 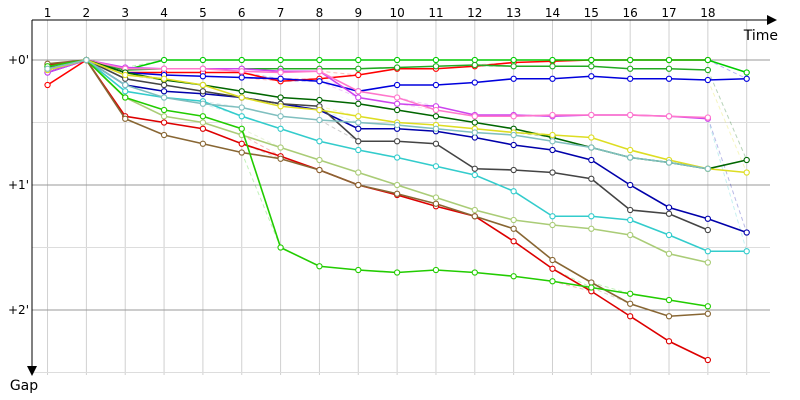 I want to click on x-tick-label: 5, so click(x=203, y=13).